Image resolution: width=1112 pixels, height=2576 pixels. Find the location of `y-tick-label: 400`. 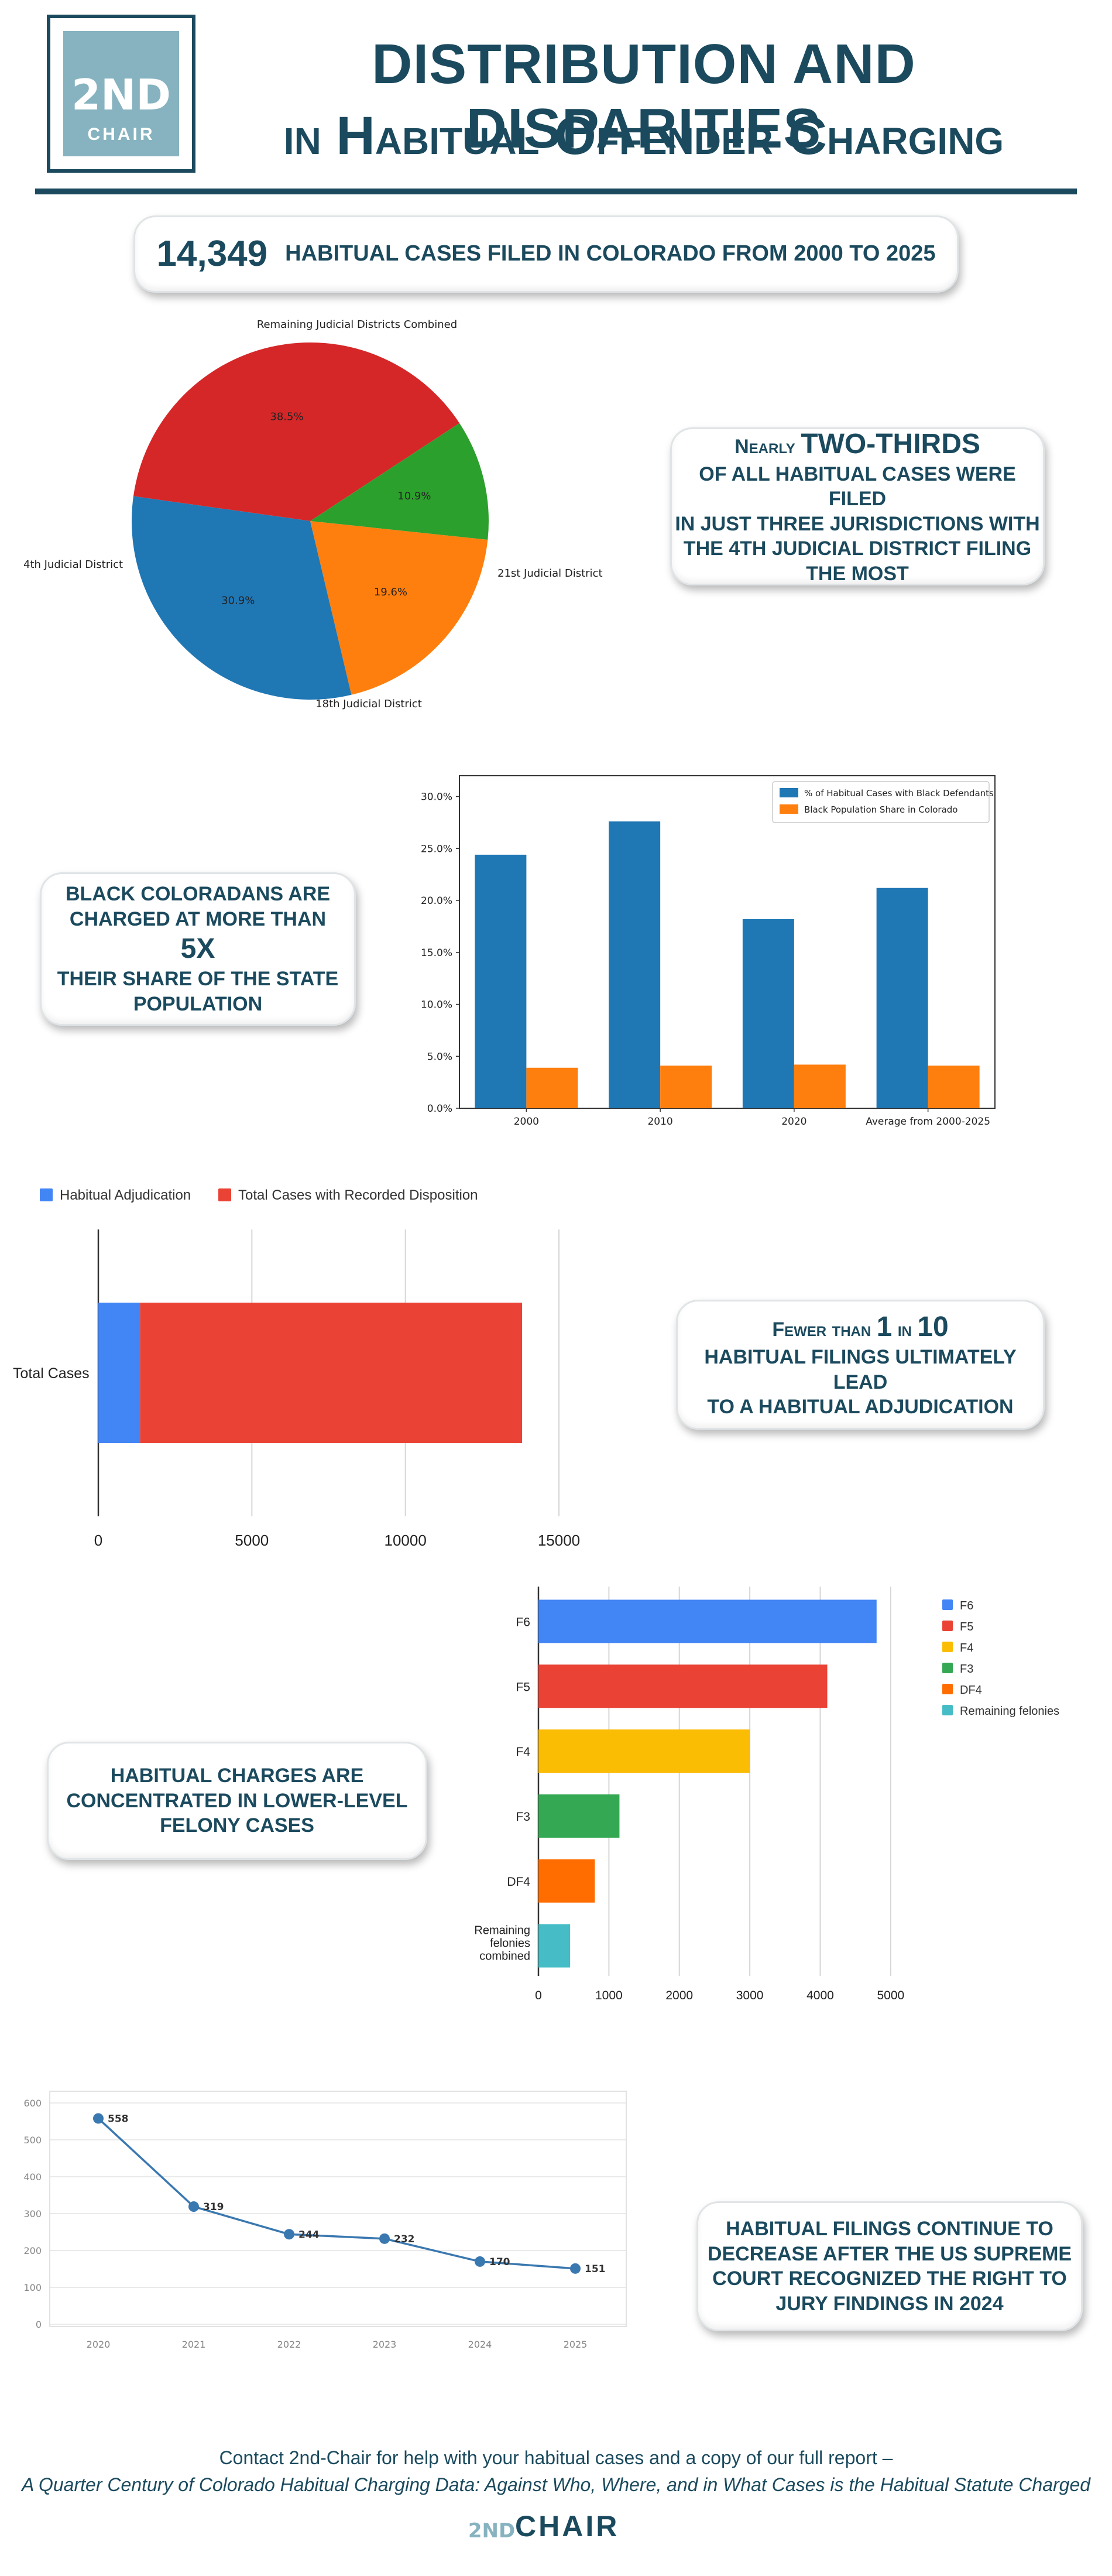

y-tick-label: 400 is located at coordinates (32, 2177).